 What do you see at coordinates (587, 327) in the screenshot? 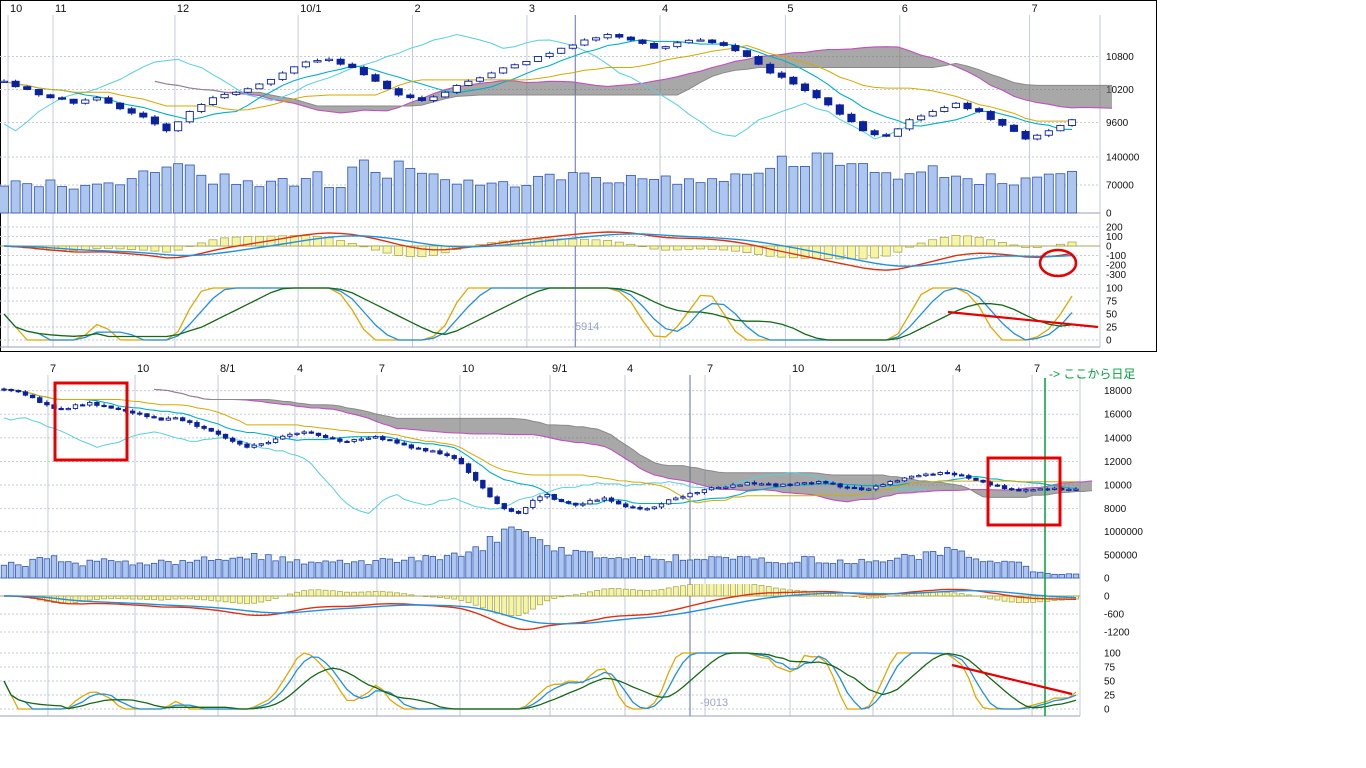
I see `cursor-readout: 5914` at bounding box center [587, 327].